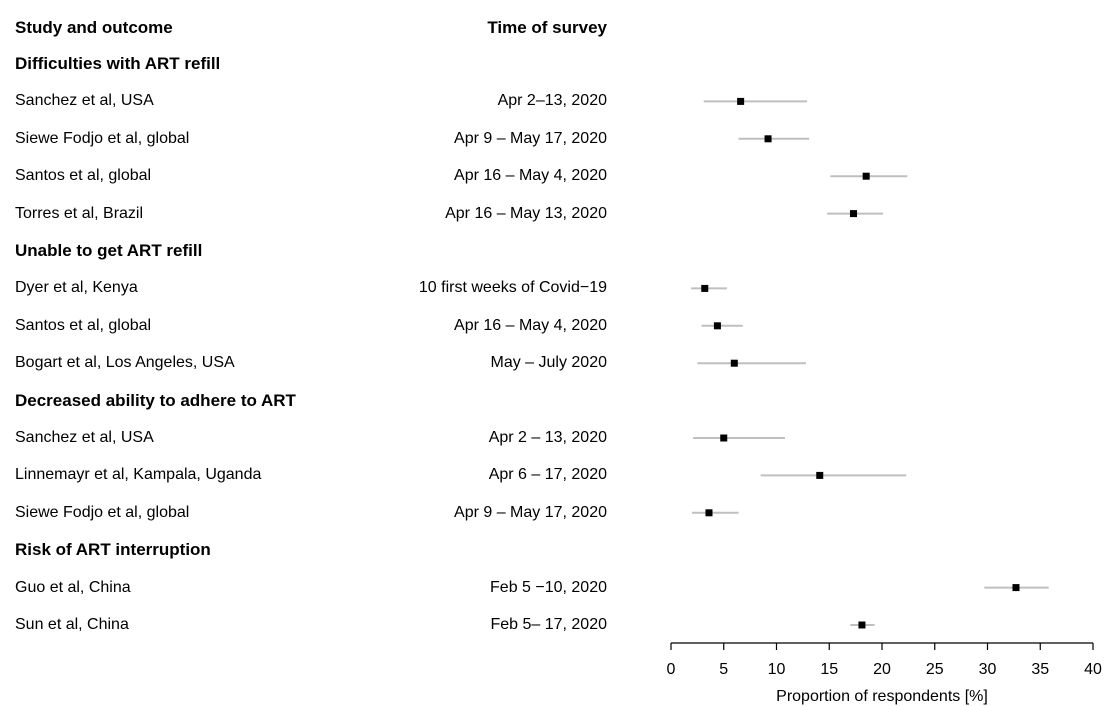 The width and height of the screenshot is (1105, 706). I want to click on survey-time-label: Apr 6 – 17, 2020, so click(547, 475).